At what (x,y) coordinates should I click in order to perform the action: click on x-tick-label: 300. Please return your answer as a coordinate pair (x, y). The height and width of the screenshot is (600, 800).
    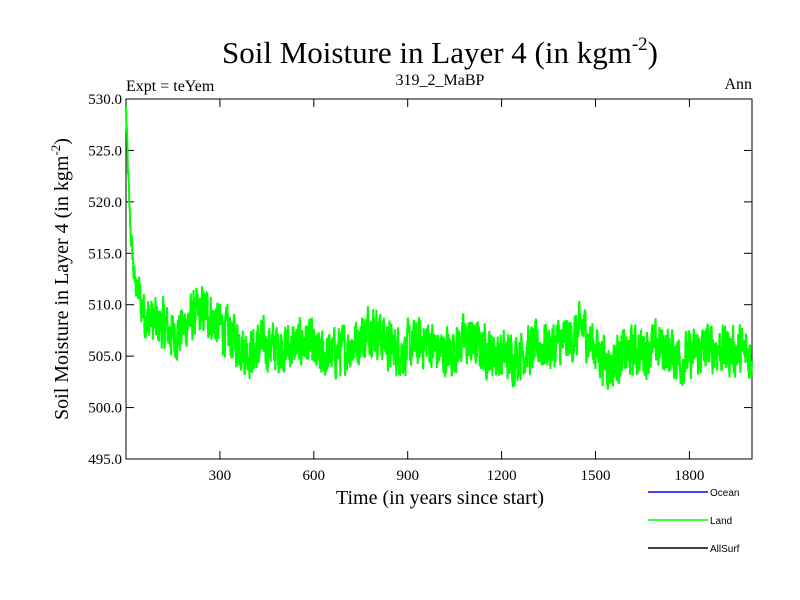
    Looking at the image, I should click on (220, 476).